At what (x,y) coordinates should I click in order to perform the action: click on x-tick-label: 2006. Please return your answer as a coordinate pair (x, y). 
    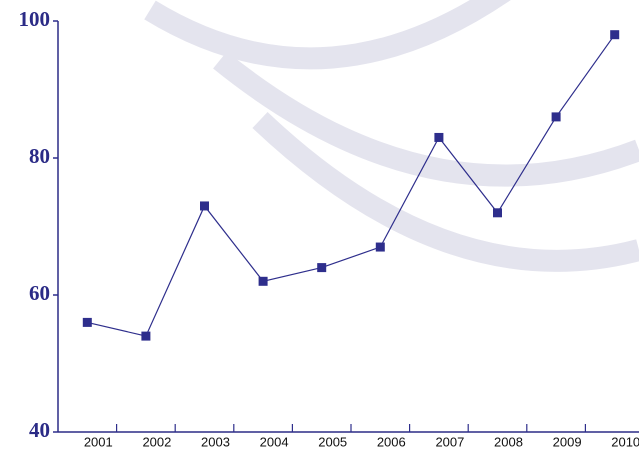
    Looking at the image, I should click on (391, 441).